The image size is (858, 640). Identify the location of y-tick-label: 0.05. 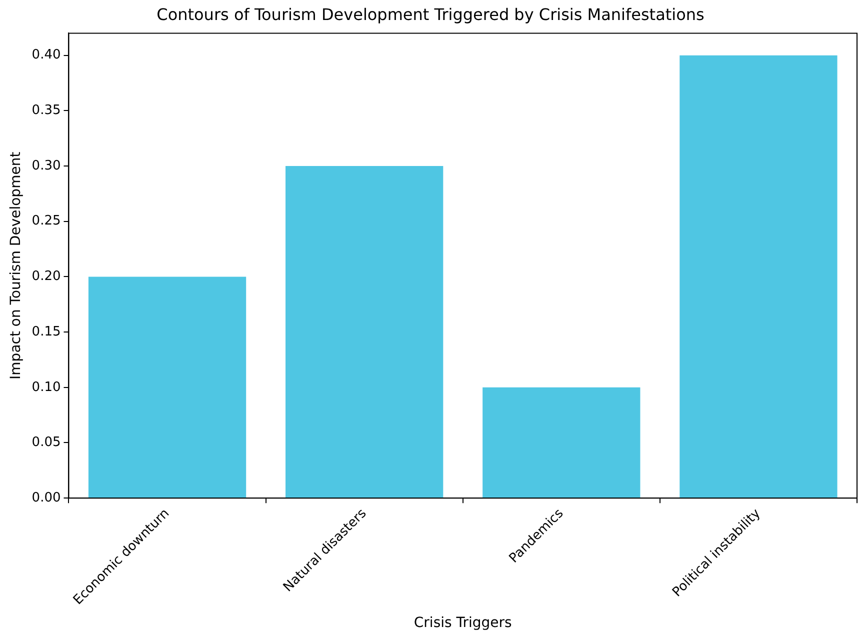
(46, 442).